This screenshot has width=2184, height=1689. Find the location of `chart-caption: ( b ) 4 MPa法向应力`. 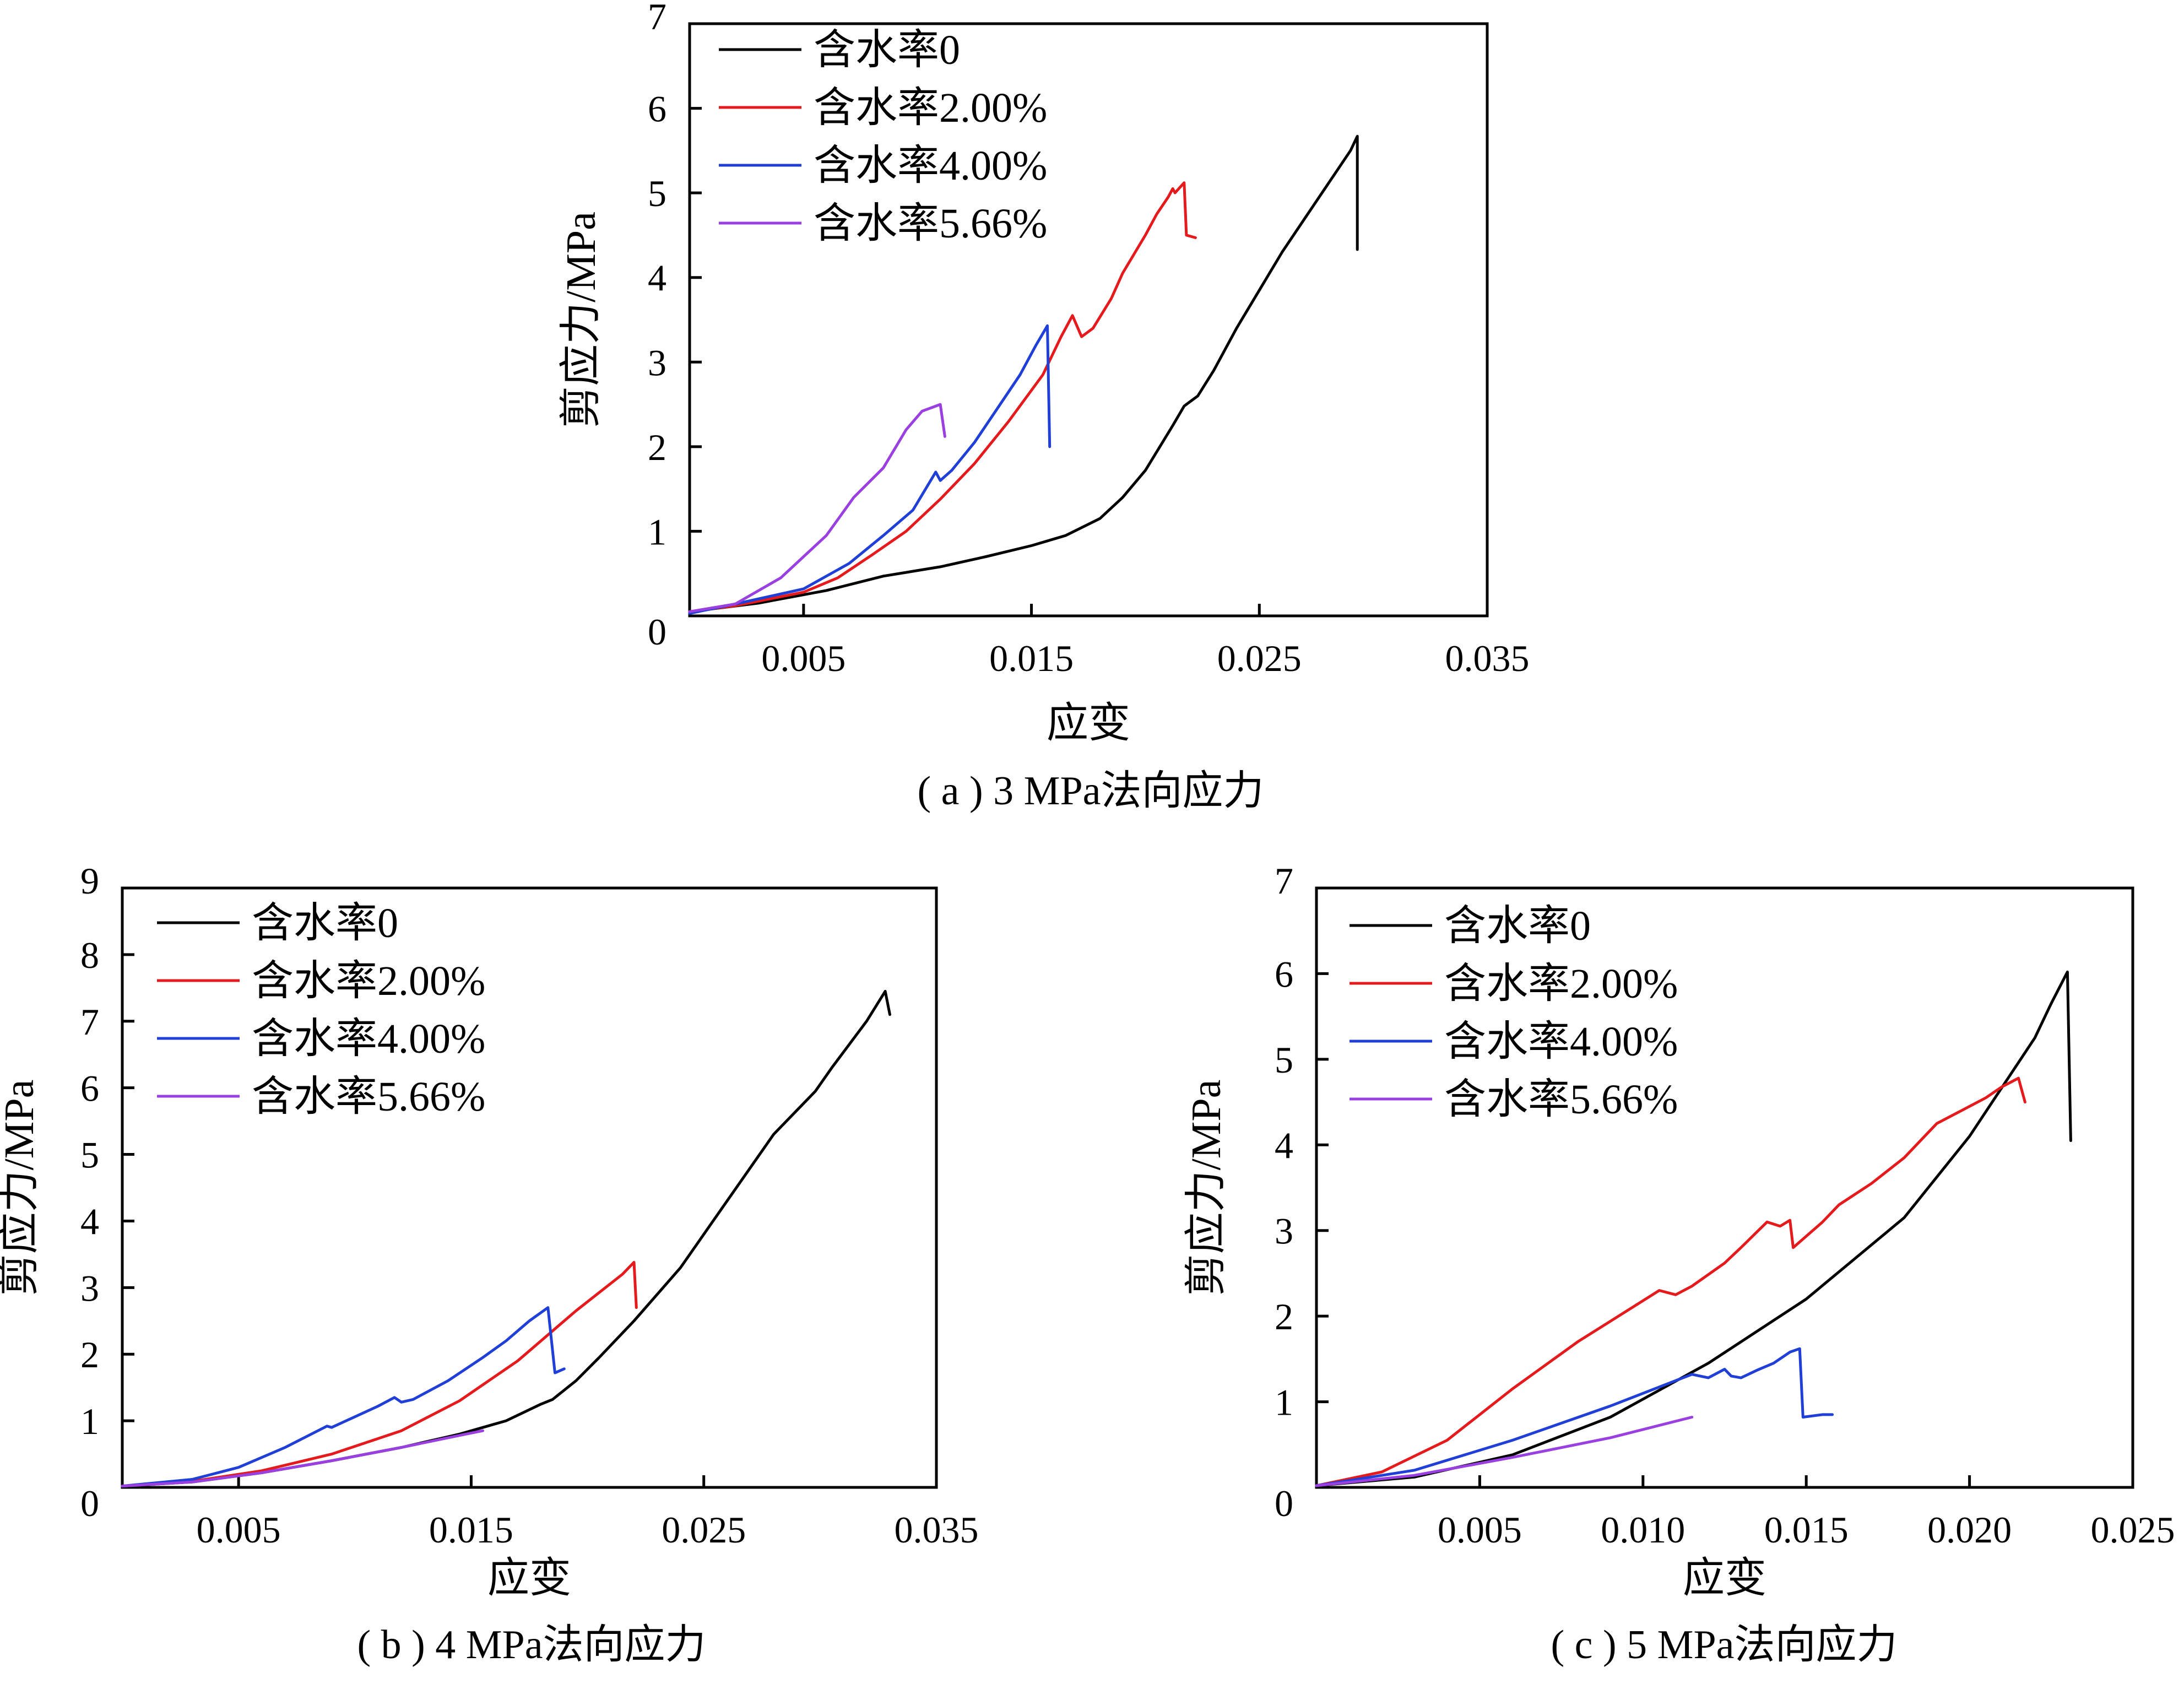

chart-caption: ( b ) 4 MPa法向应力 is located at coordinates (531, 1645).